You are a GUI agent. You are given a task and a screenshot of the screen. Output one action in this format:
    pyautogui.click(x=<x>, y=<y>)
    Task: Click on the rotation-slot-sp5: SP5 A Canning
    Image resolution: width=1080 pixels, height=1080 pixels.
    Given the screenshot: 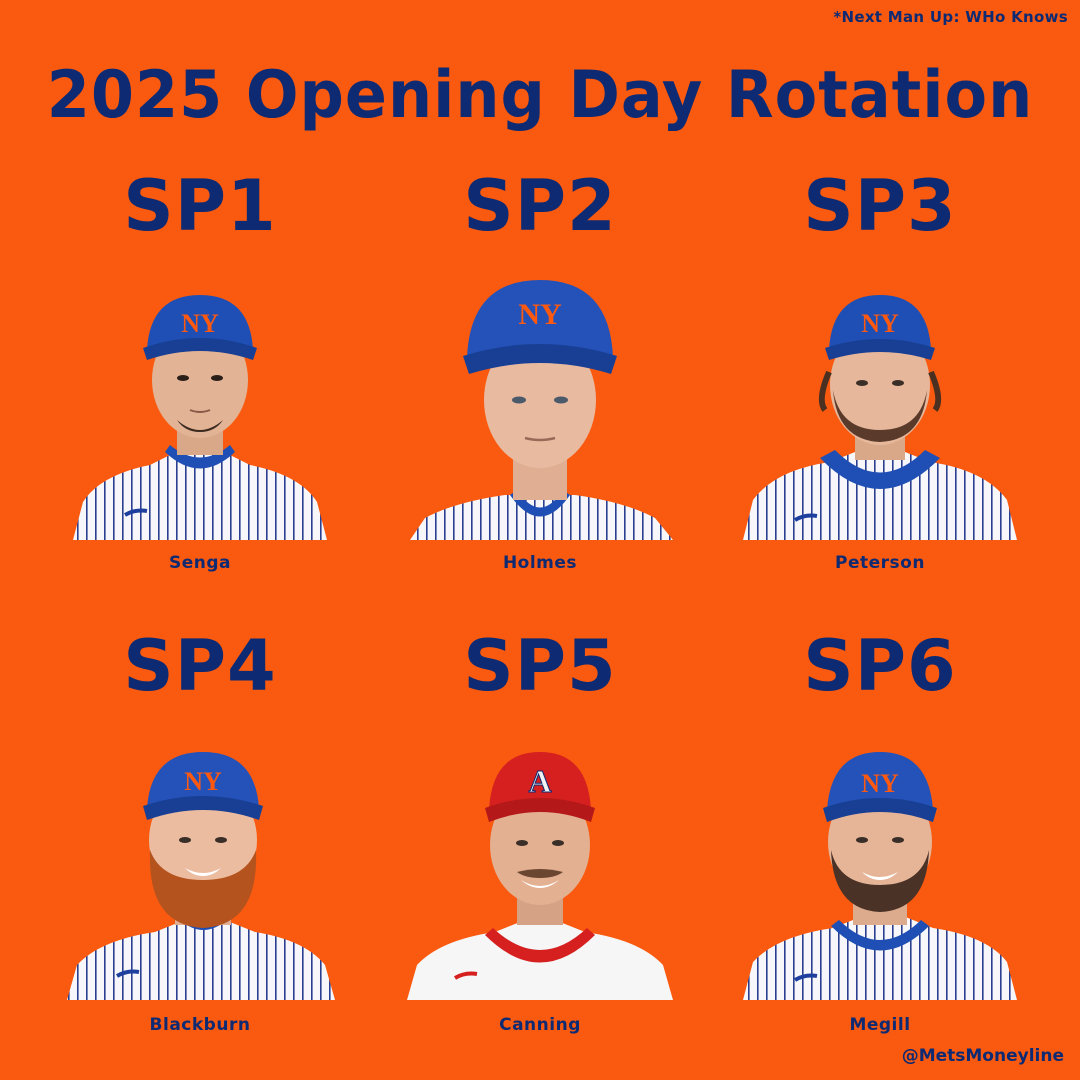 What is the action you would take?
    pyautogui.click(x=540, y=835)
    